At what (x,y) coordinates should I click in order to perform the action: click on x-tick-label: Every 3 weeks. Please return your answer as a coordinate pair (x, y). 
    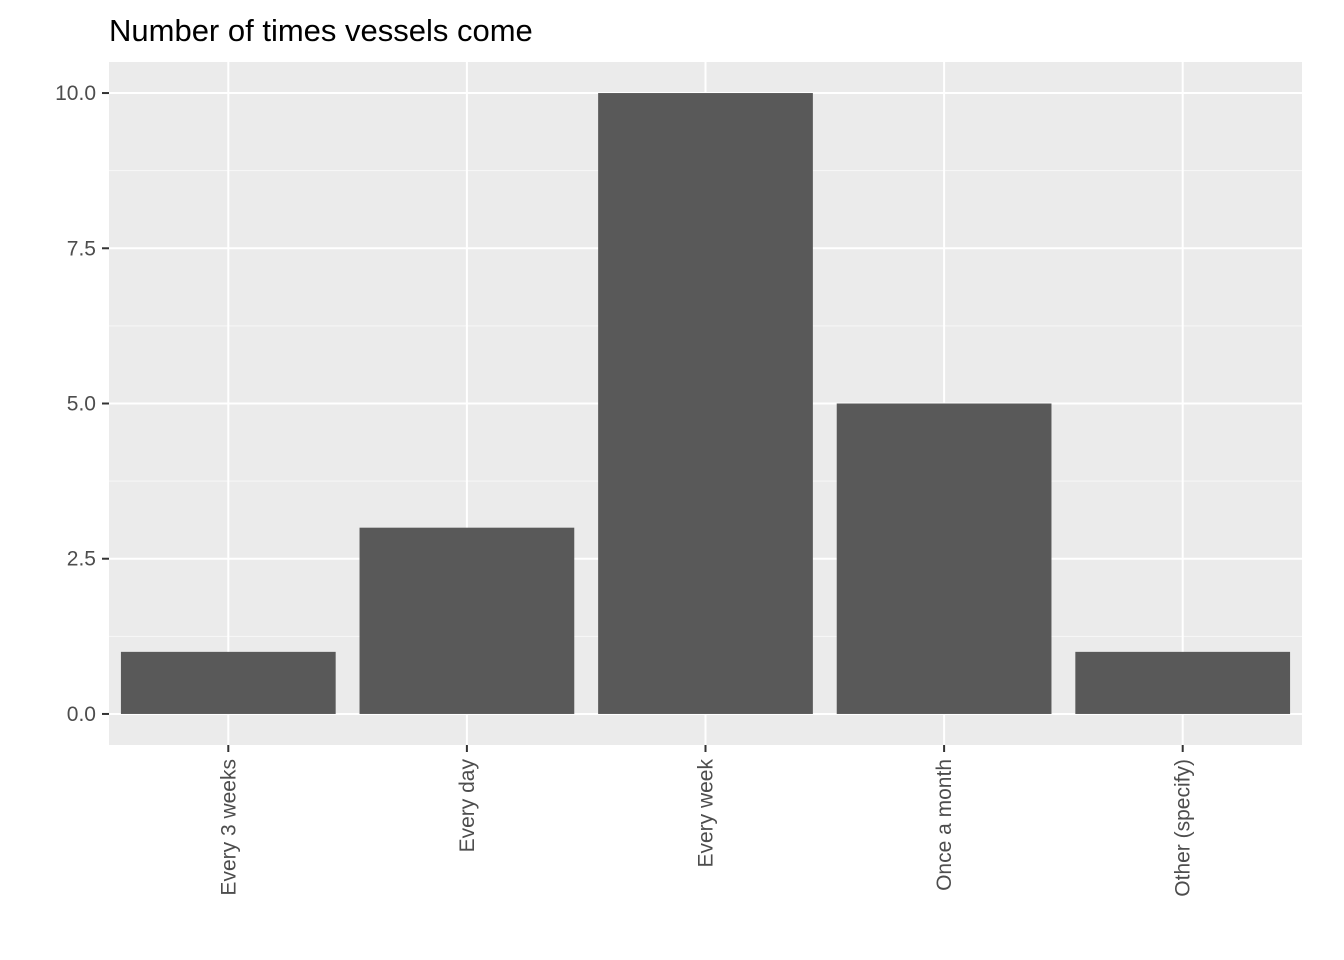
    Looking at the image, I should click on (228, 827).